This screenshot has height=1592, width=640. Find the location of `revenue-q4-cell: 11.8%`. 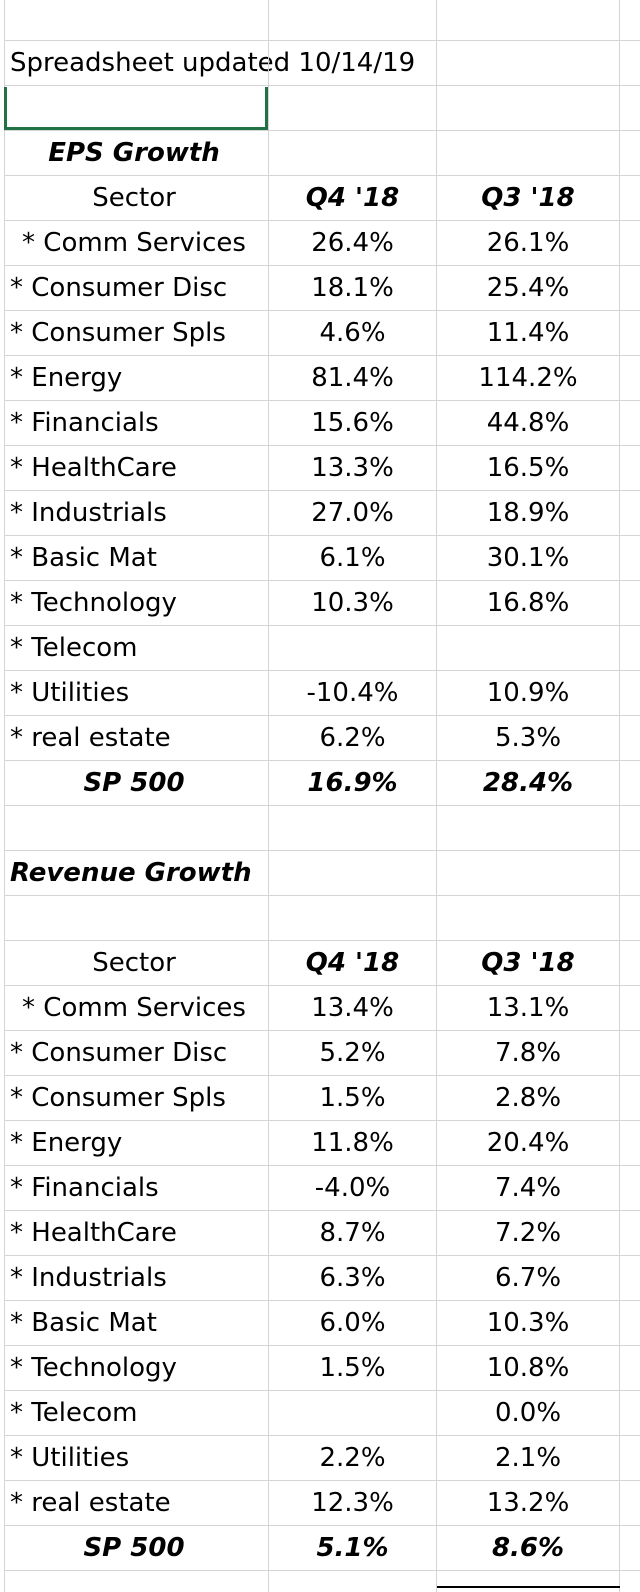

revenue-q4-cell: 11.8% is located at coordinates (352, 1143).